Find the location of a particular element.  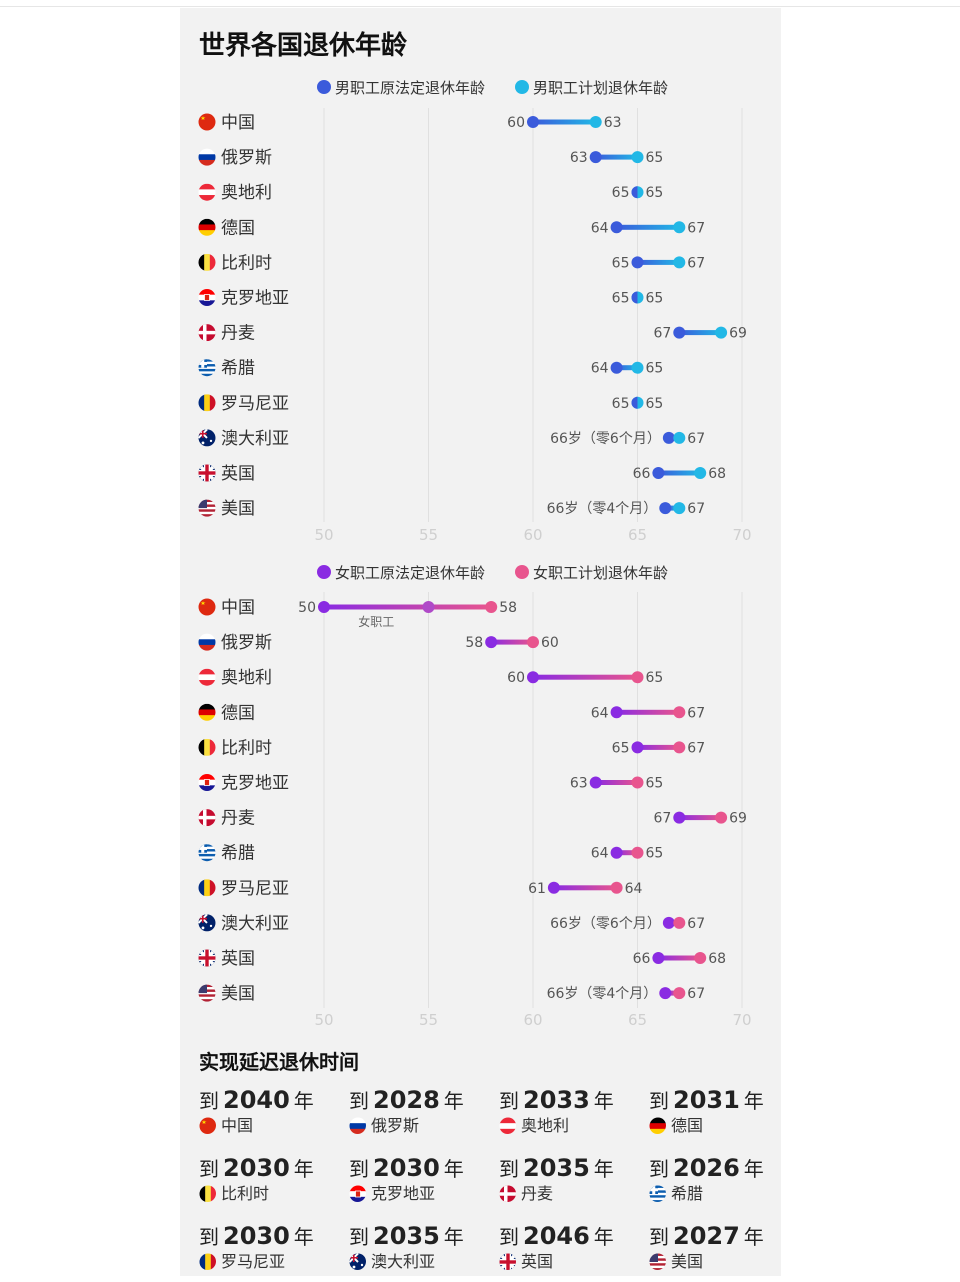

value-label-original: 50 is located at coordinates (307, 608).